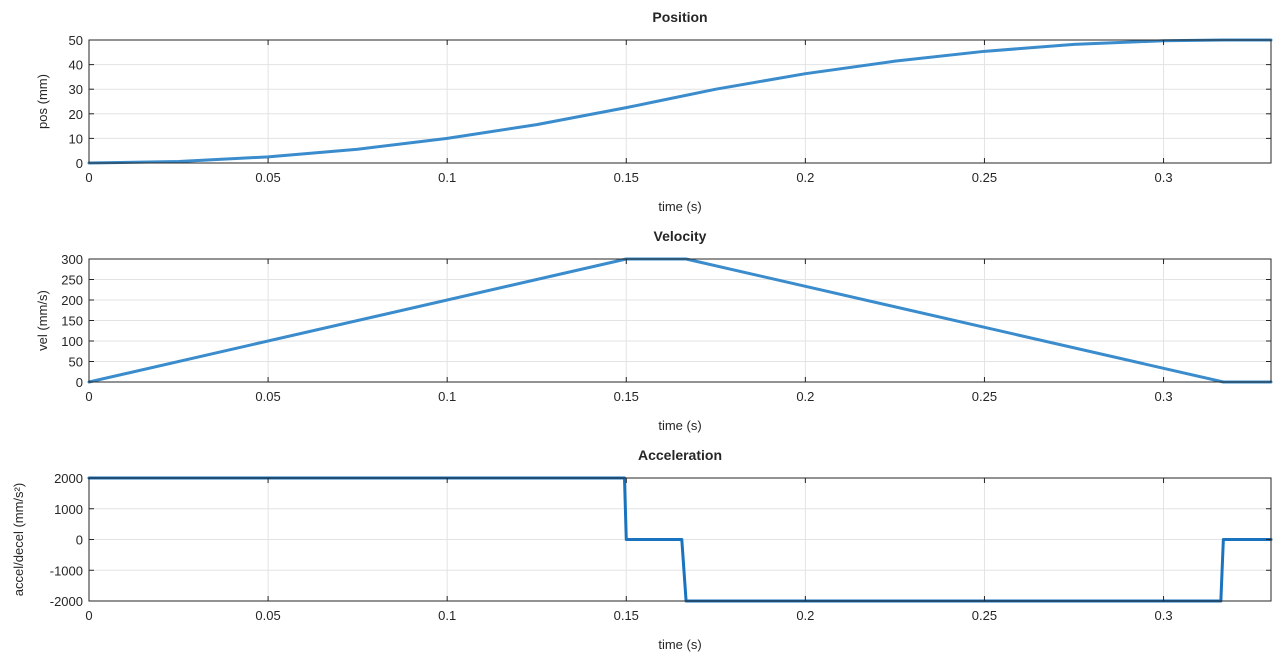 This screenshot has width=1277, height=657. I want to click on y-tick-label: 40, so click(76, 65).